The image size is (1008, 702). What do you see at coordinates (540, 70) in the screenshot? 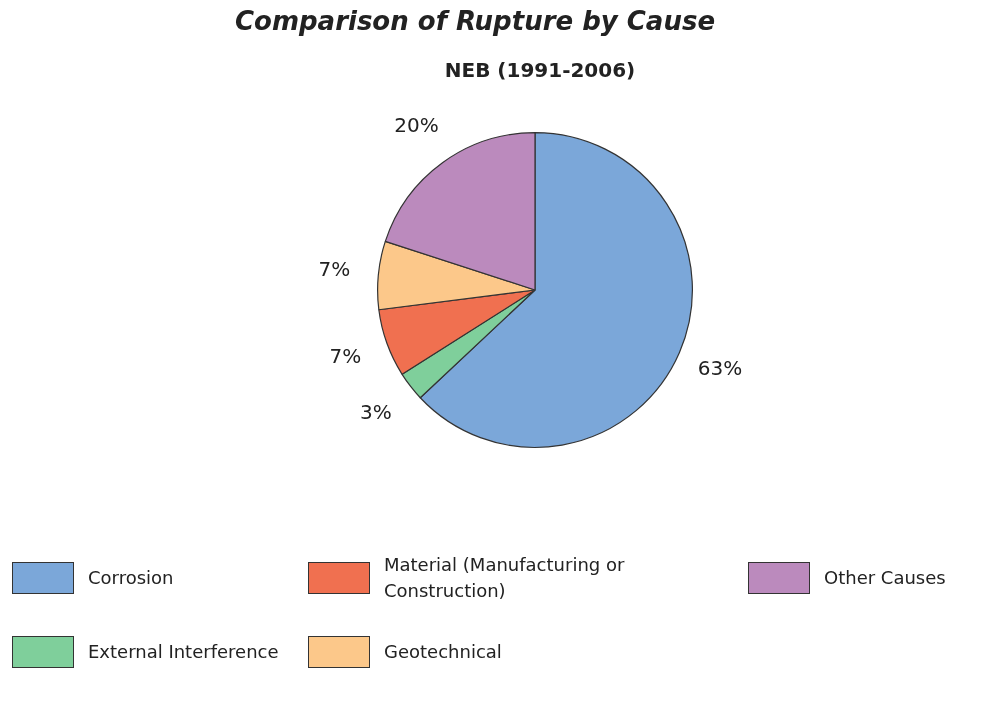
I see `chart-subtitle: NEB (1991-2006)` at bounding box center [540, 70].